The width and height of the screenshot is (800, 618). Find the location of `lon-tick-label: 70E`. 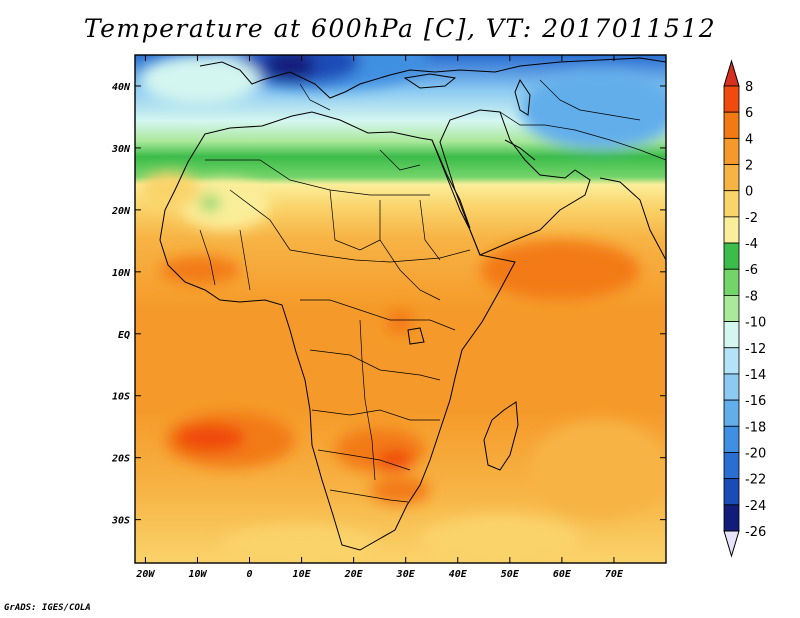

lon-tick-label: 70E is located at coordinates (614, 574).